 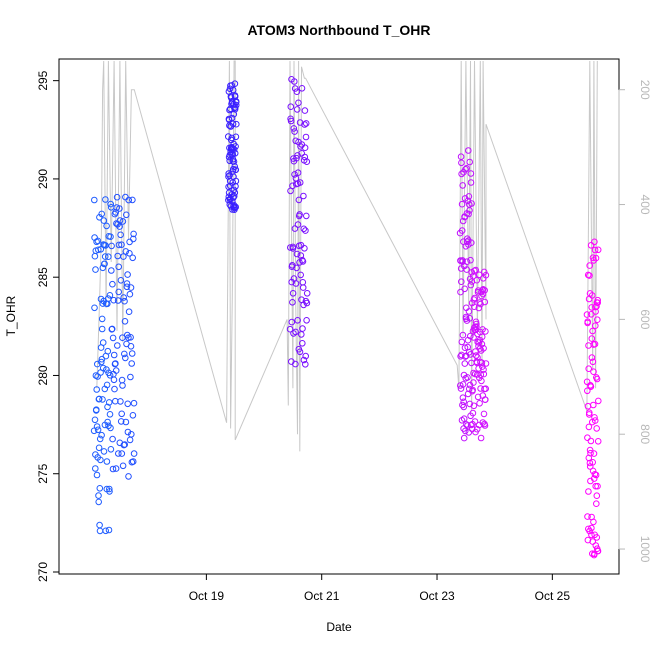 I want to click on chart-title: ATOM3 Northbound T_OHR, so click(x=338, y=30).